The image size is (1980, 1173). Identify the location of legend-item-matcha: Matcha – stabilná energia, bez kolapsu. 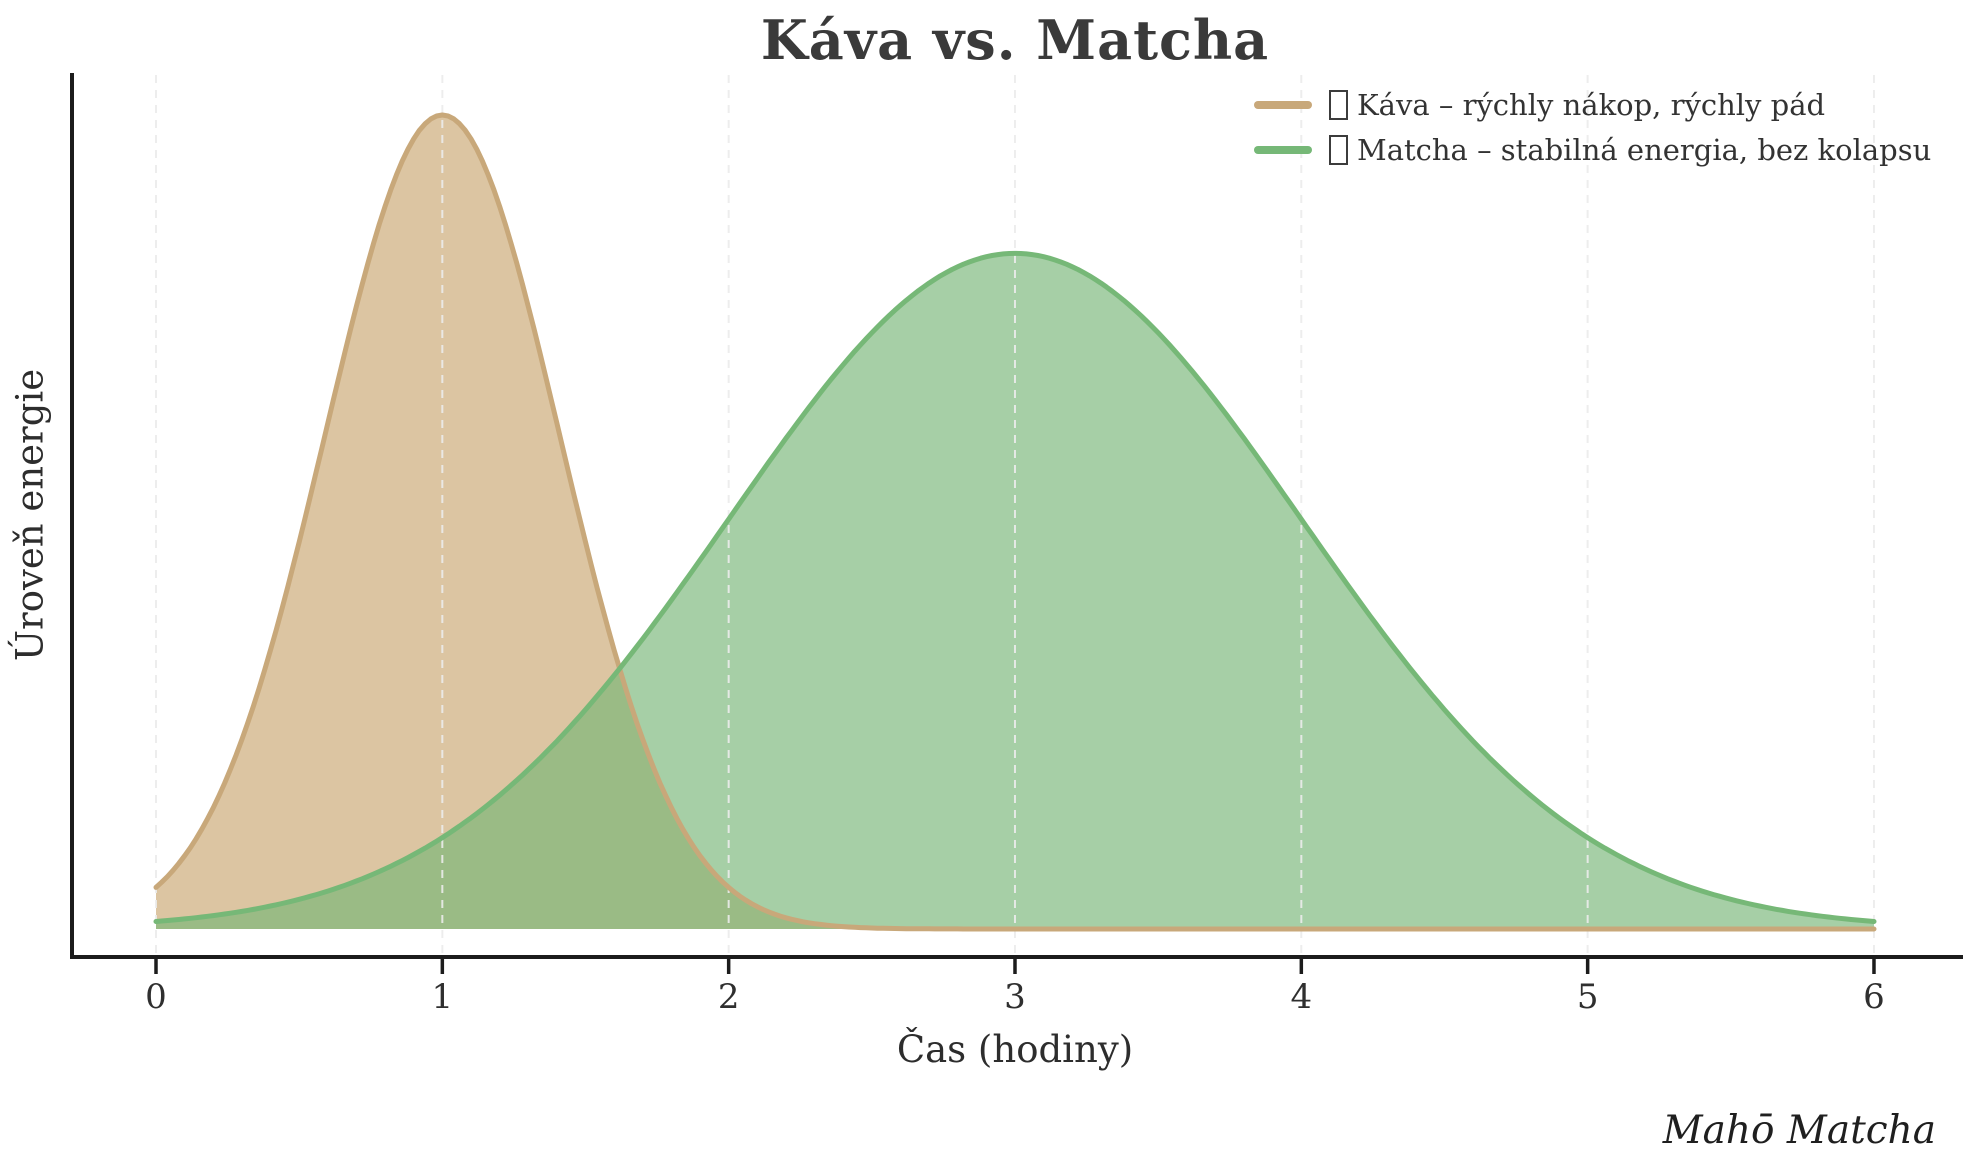
(1592, 150).